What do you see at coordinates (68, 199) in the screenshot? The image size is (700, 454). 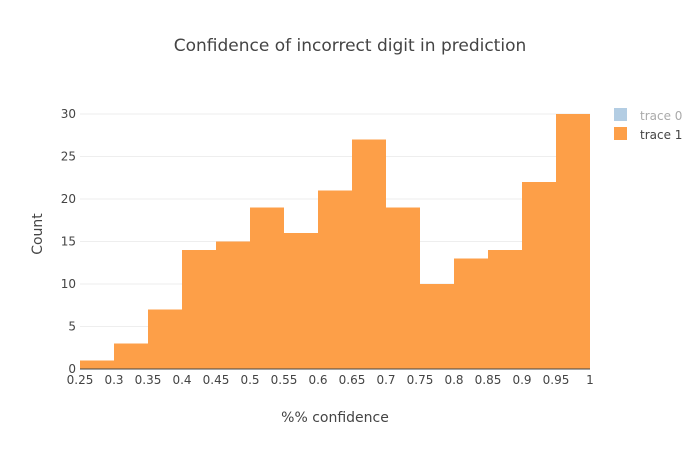 I see `y-tick-label: 20` at bounding box center [68, 199].